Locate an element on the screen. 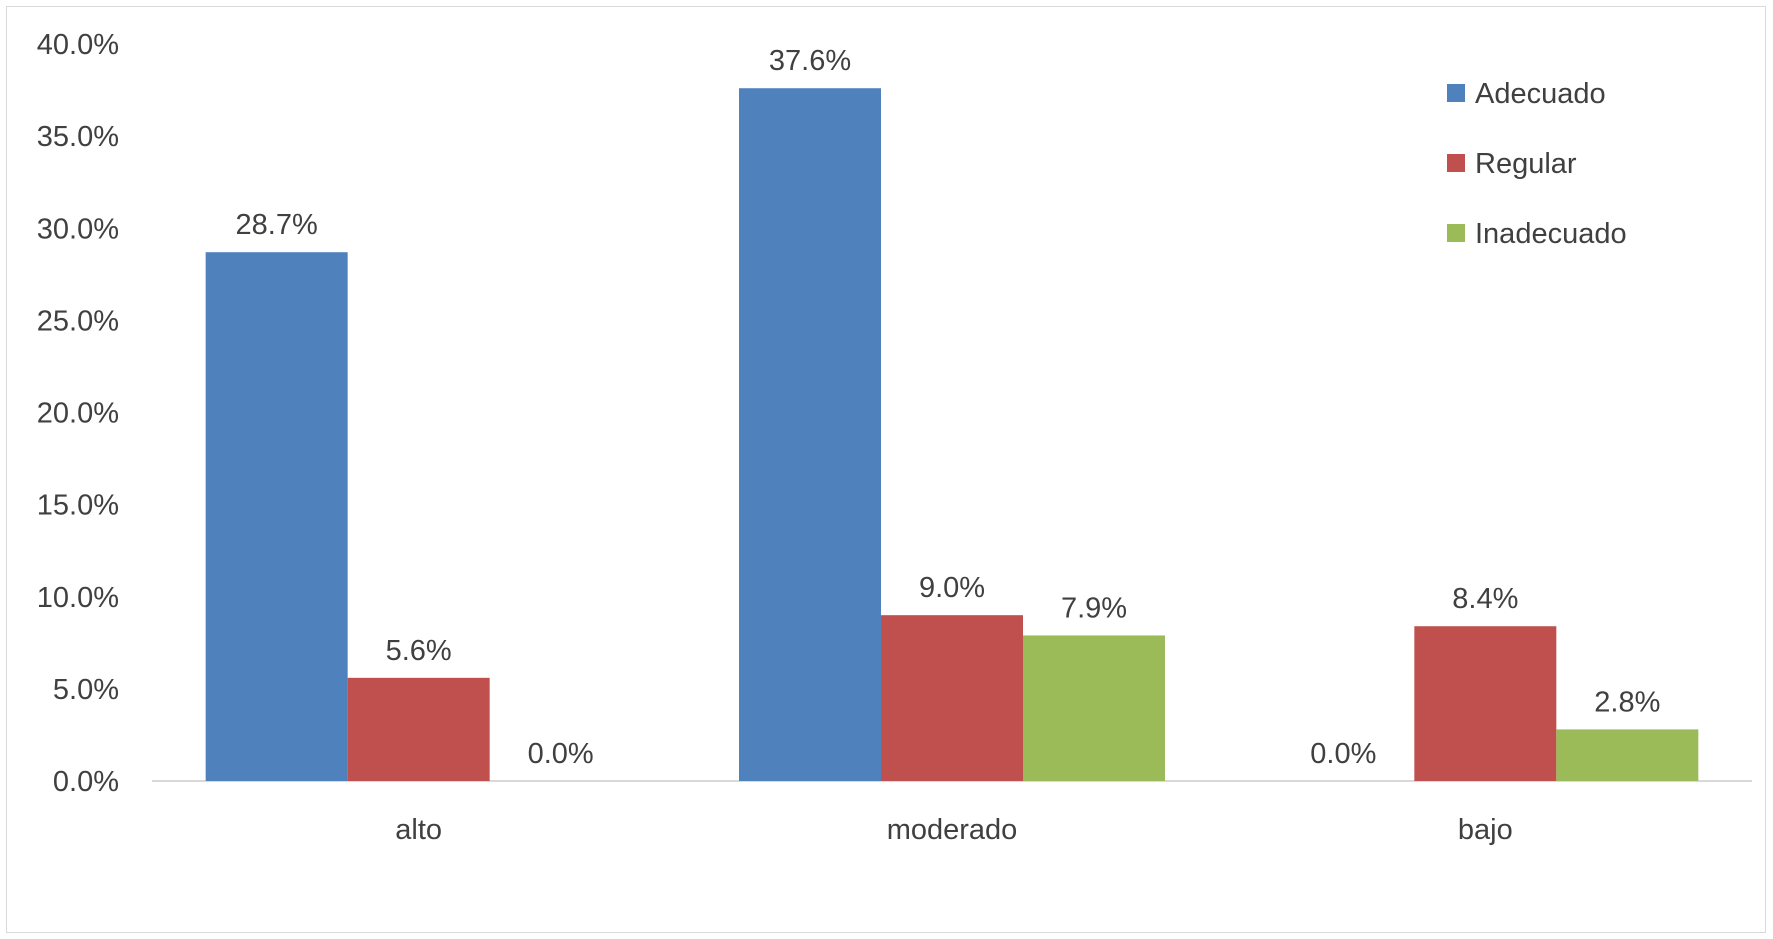  bar-regular-moderado is located at coordinates (952, 698).